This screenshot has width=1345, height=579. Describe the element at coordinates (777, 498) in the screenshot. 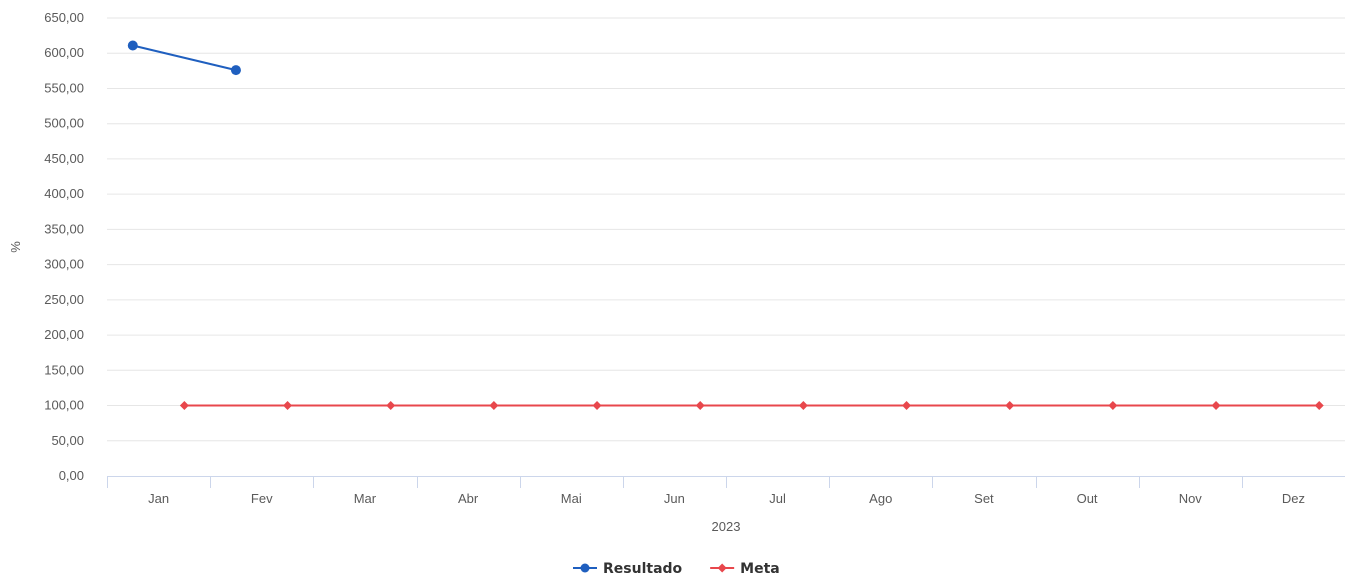

I see `x-tick-label: Jul` at that location.